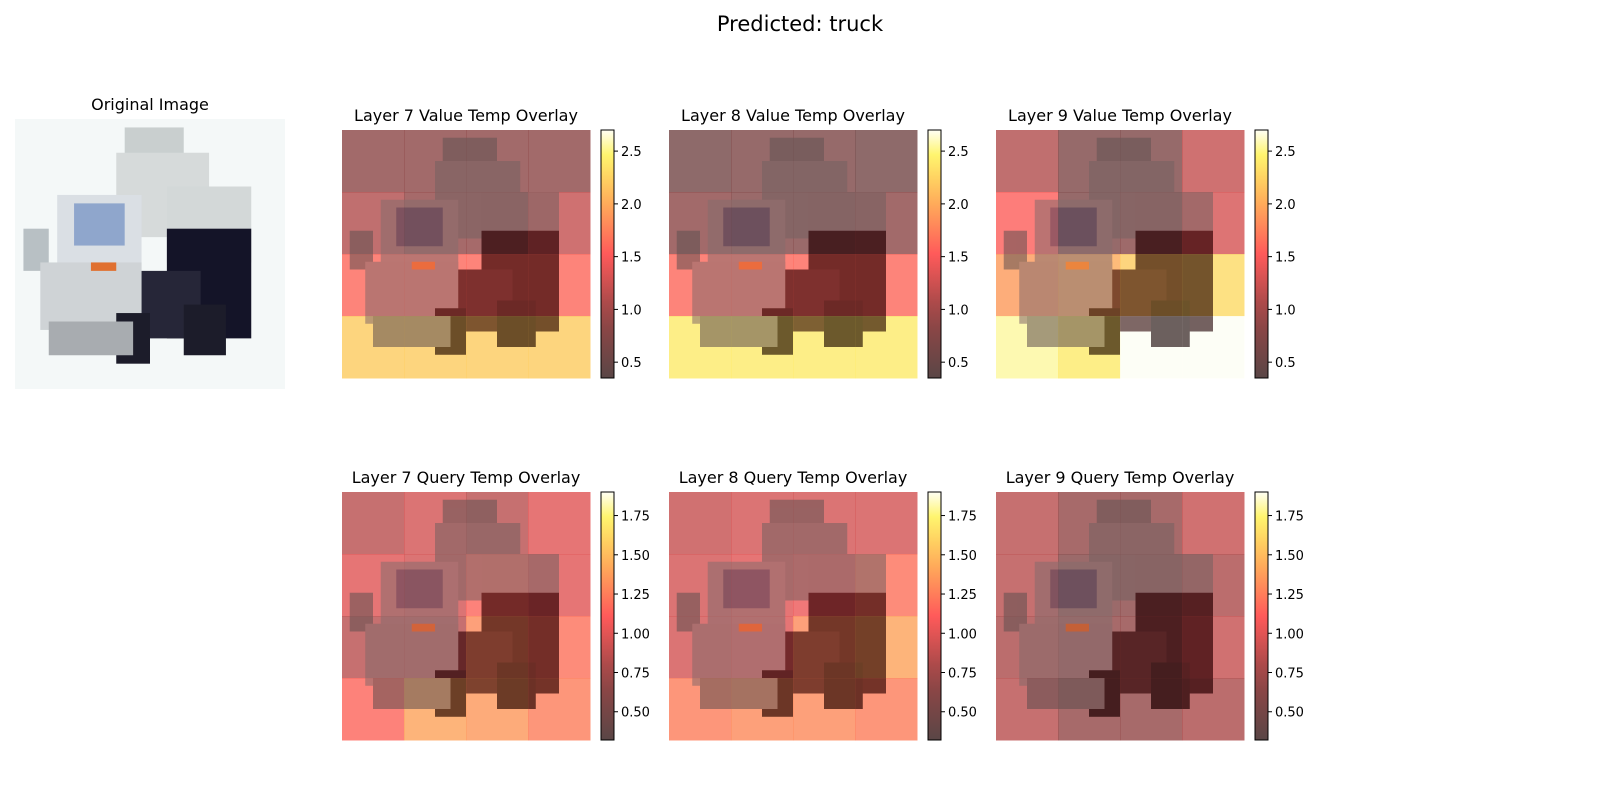  Describe the element at coordinates (466, 115) in the screenshot. I see `panel-title: Layer 7 Value Temp Overlay` at that location.